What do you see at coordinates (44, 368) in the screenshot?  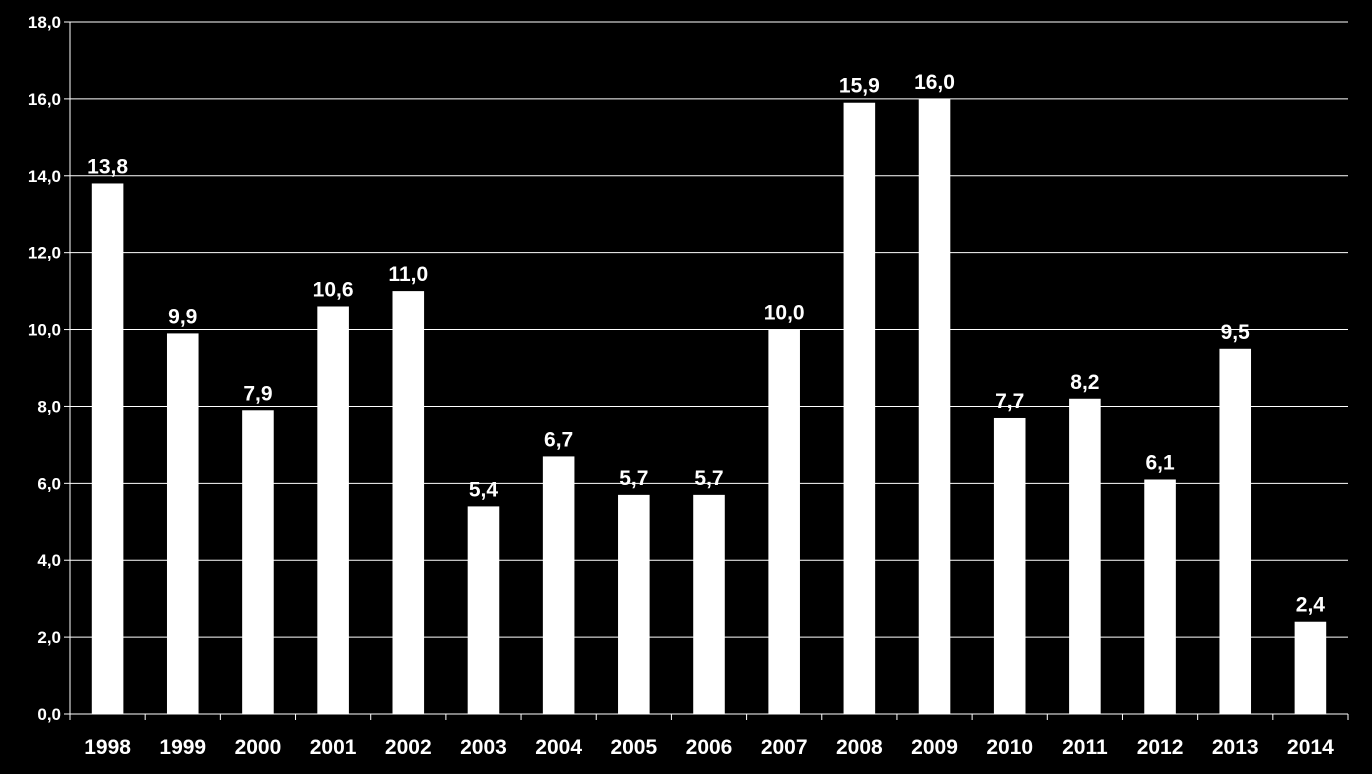 I see `y-axis-tick-labels: 0,0 2,0 4,0 6,0 8,0 10,0 12,0 14,0 16,0 18,0` at bounding box center [44, 368].